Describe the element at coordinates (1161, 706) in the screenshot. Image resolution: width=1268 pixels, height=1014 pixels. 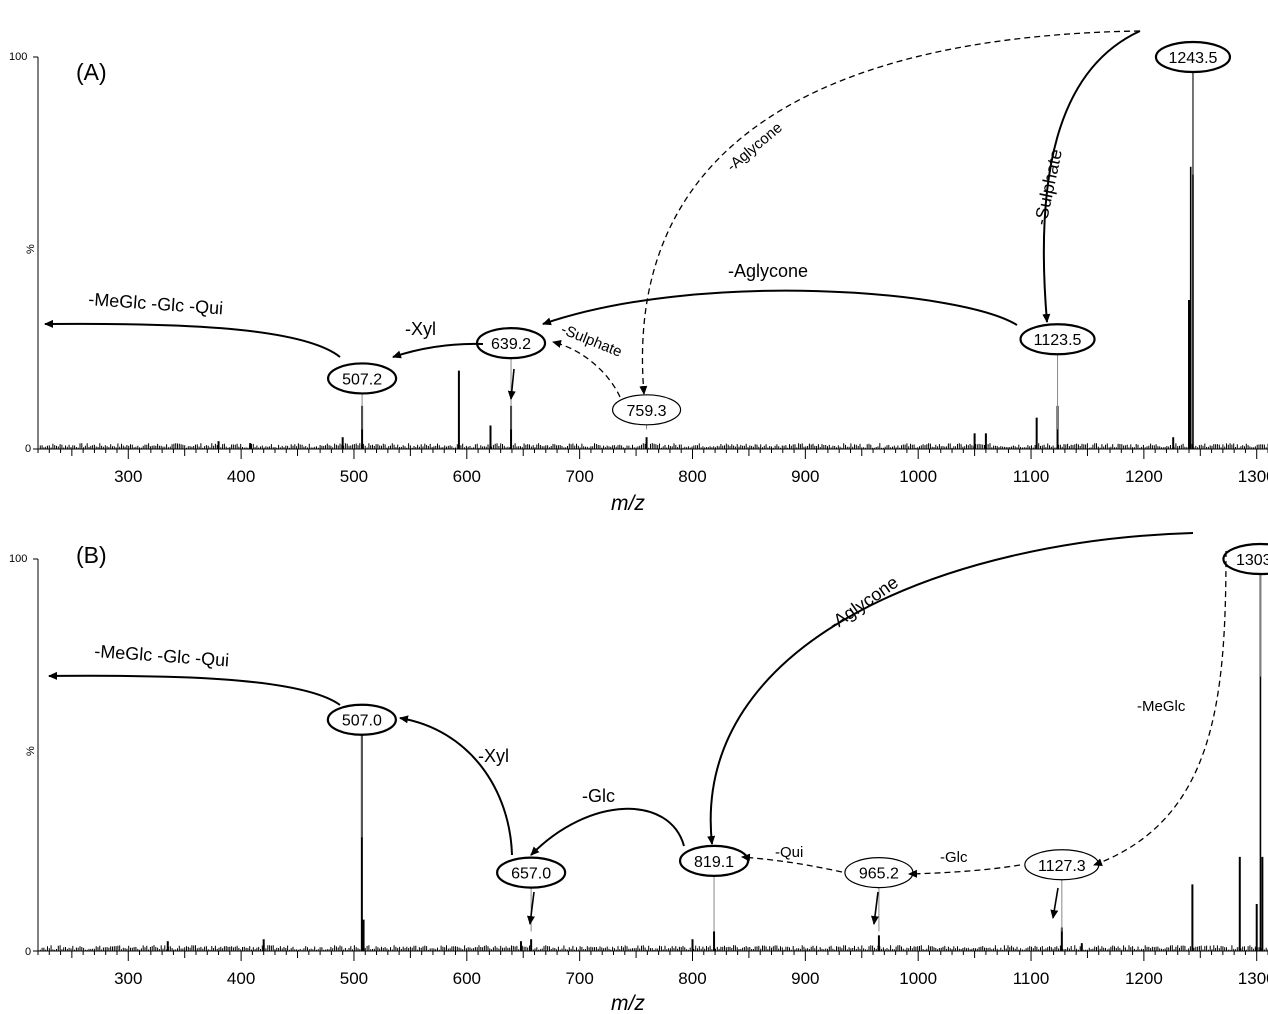
I see `loss-b-meglc: -MeGlc` at that location.